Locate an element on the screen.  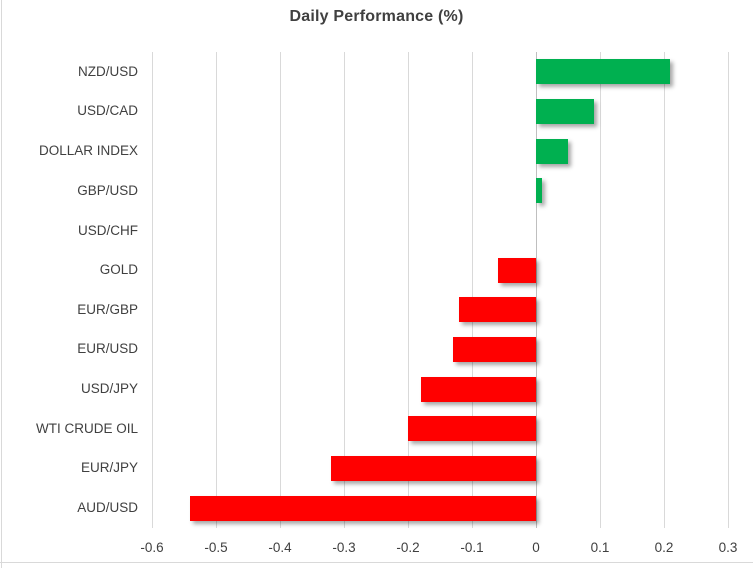
x-tick-label: -0.3 is located at coordinates (344, 547).